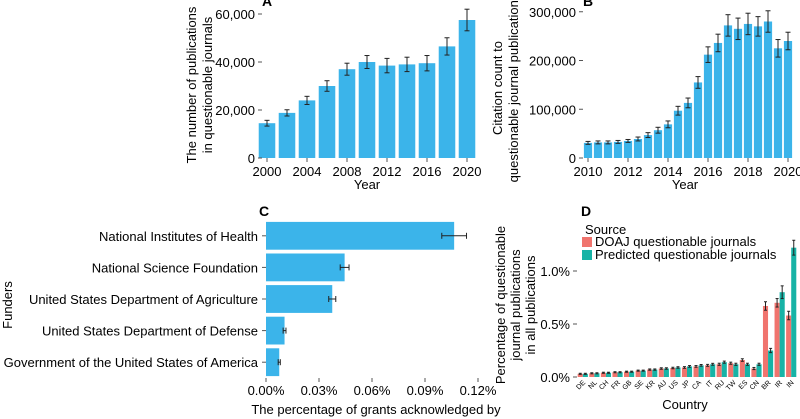 The width and height of the screenshot is (800, 419). Describe the element at coordinates (191, 84) in the screenshot. I see `panel-a-ylabel-line1: The number of publications` at that location.